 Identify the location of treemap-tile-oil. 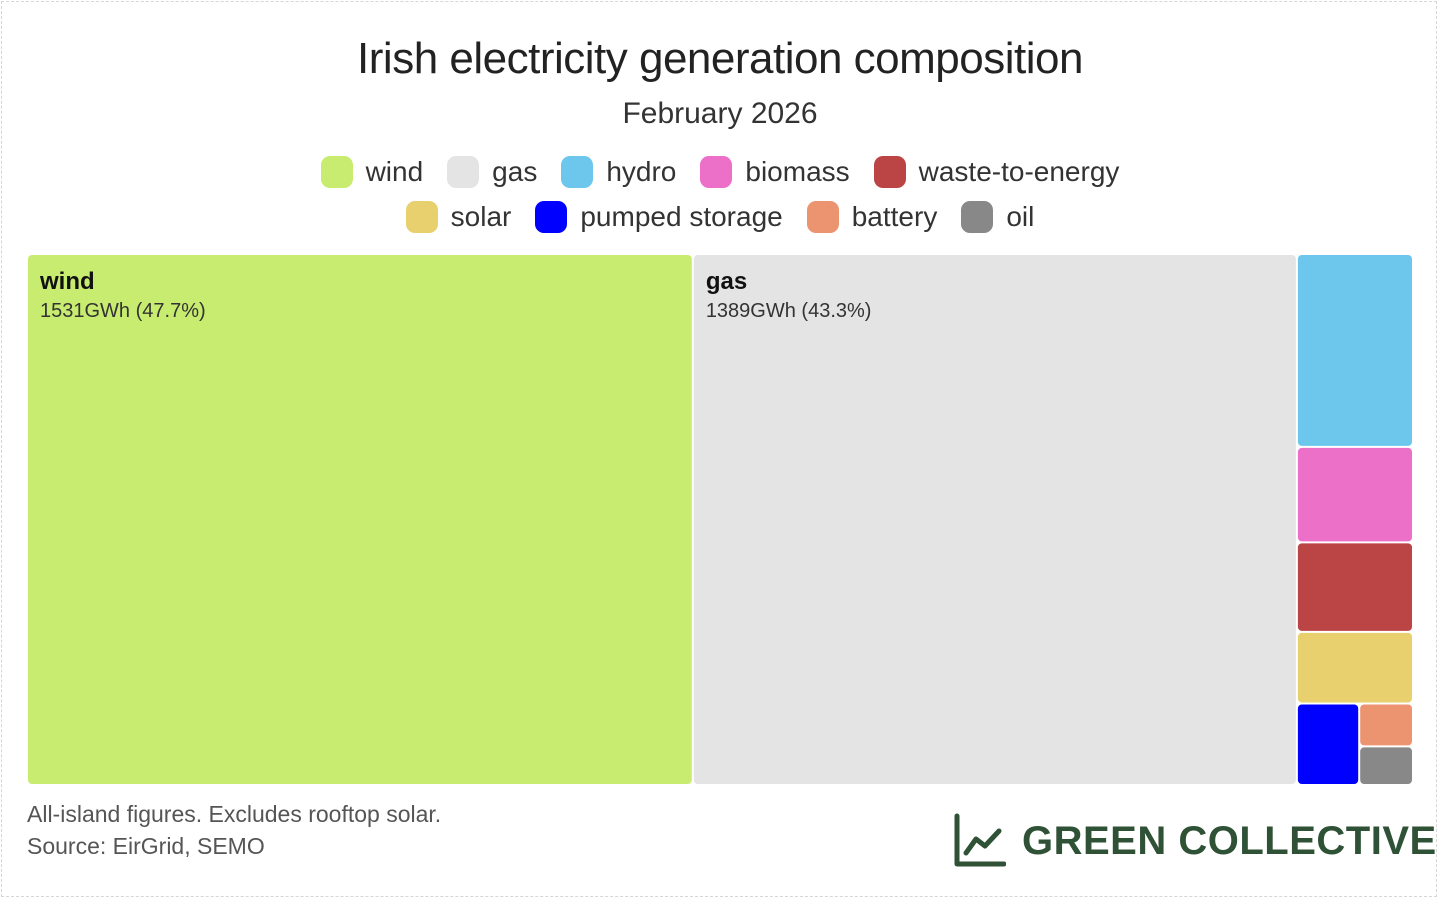
(1386, 765).